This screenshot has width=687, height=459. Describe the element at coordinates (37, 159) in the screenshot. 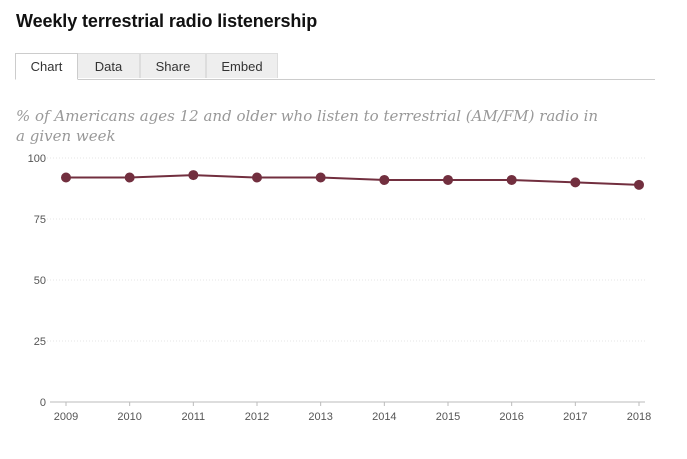

I see `y-tick-label-100: 100` at that location.